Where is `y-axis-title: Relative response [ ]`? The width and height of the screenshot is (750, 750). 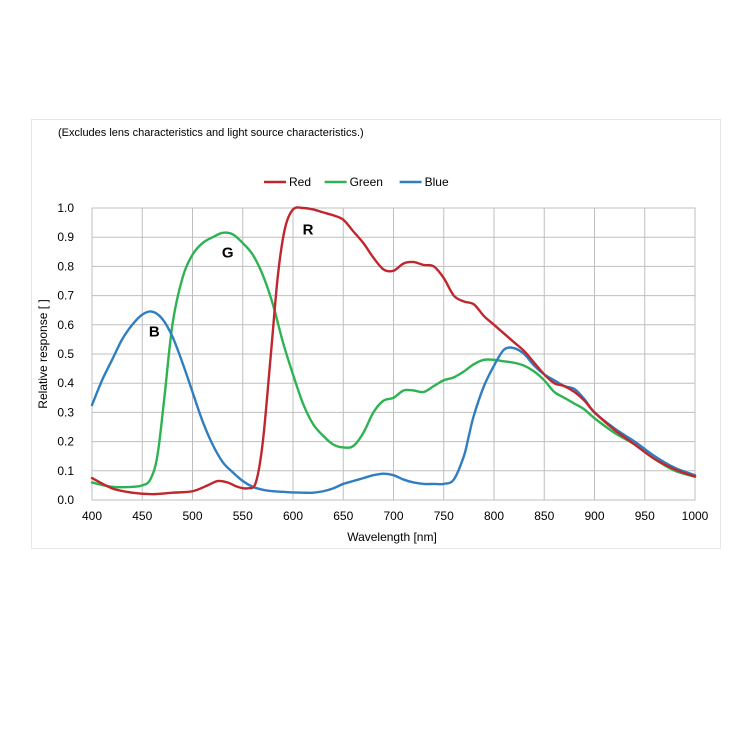
y-axis-title: Relative response [ ] is located at coordinates (43, 353).